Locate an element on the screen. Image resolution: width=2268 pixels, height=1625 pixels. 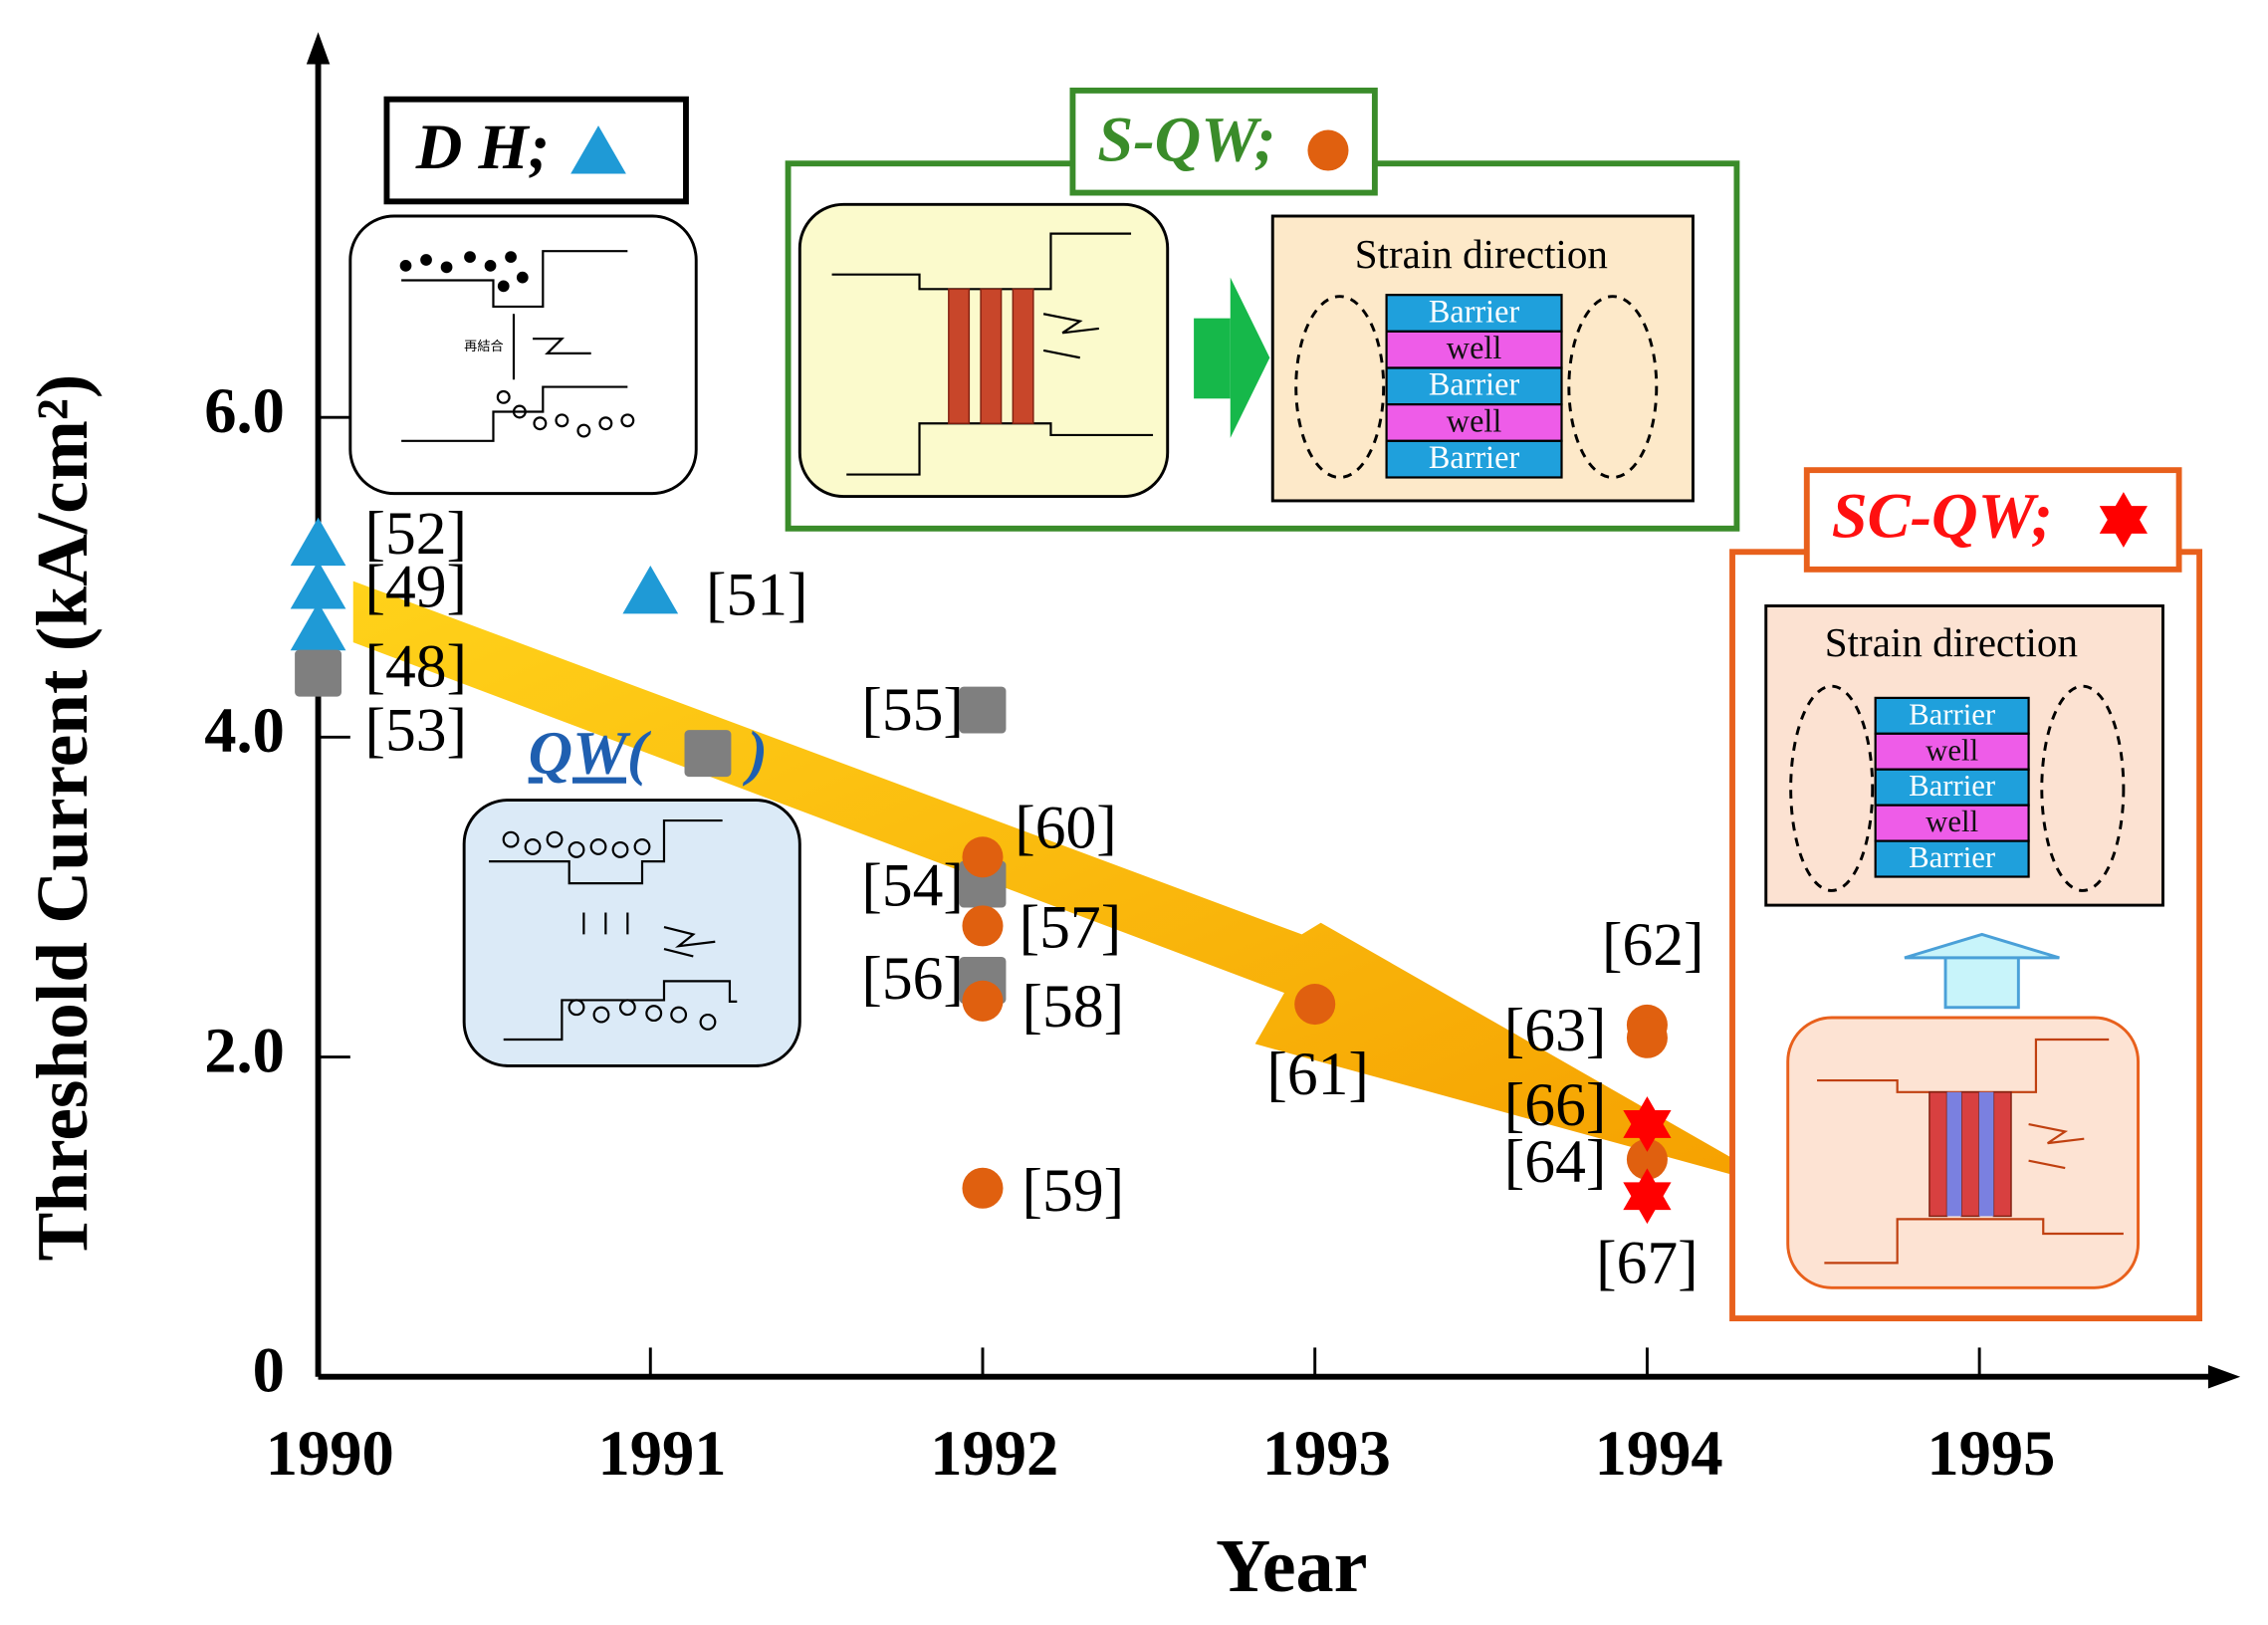
legend-box is located at coordinates (536, 150).